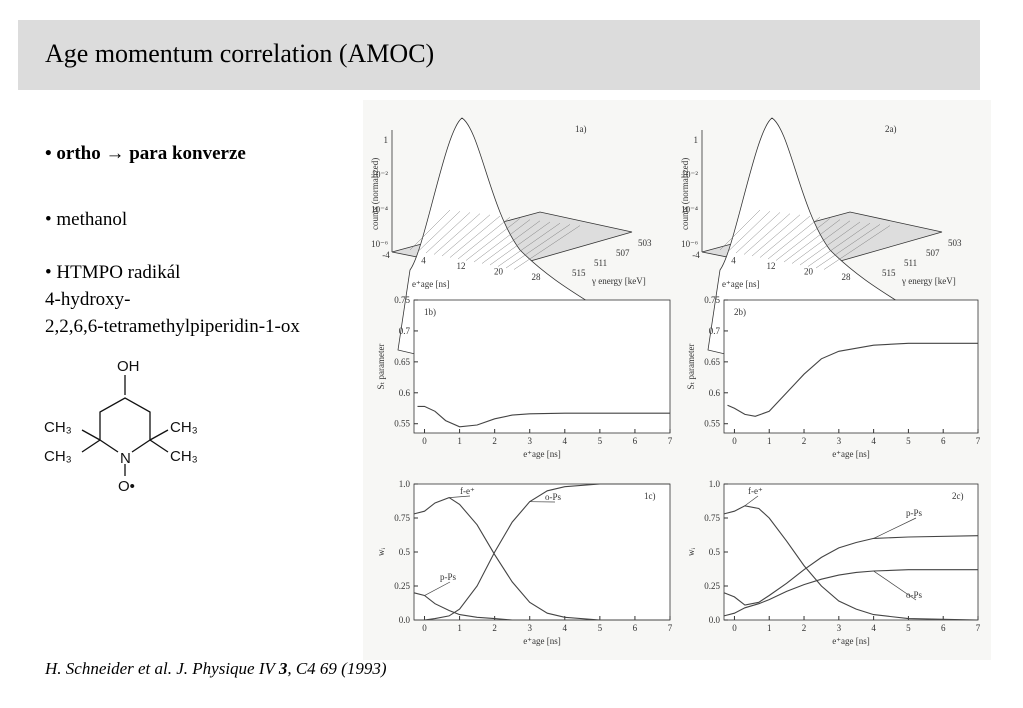  What do you see at coordinates (405, 552) in the screenshot?
I see `y-tick-label: 0.5` at bounding box center [405, 552].